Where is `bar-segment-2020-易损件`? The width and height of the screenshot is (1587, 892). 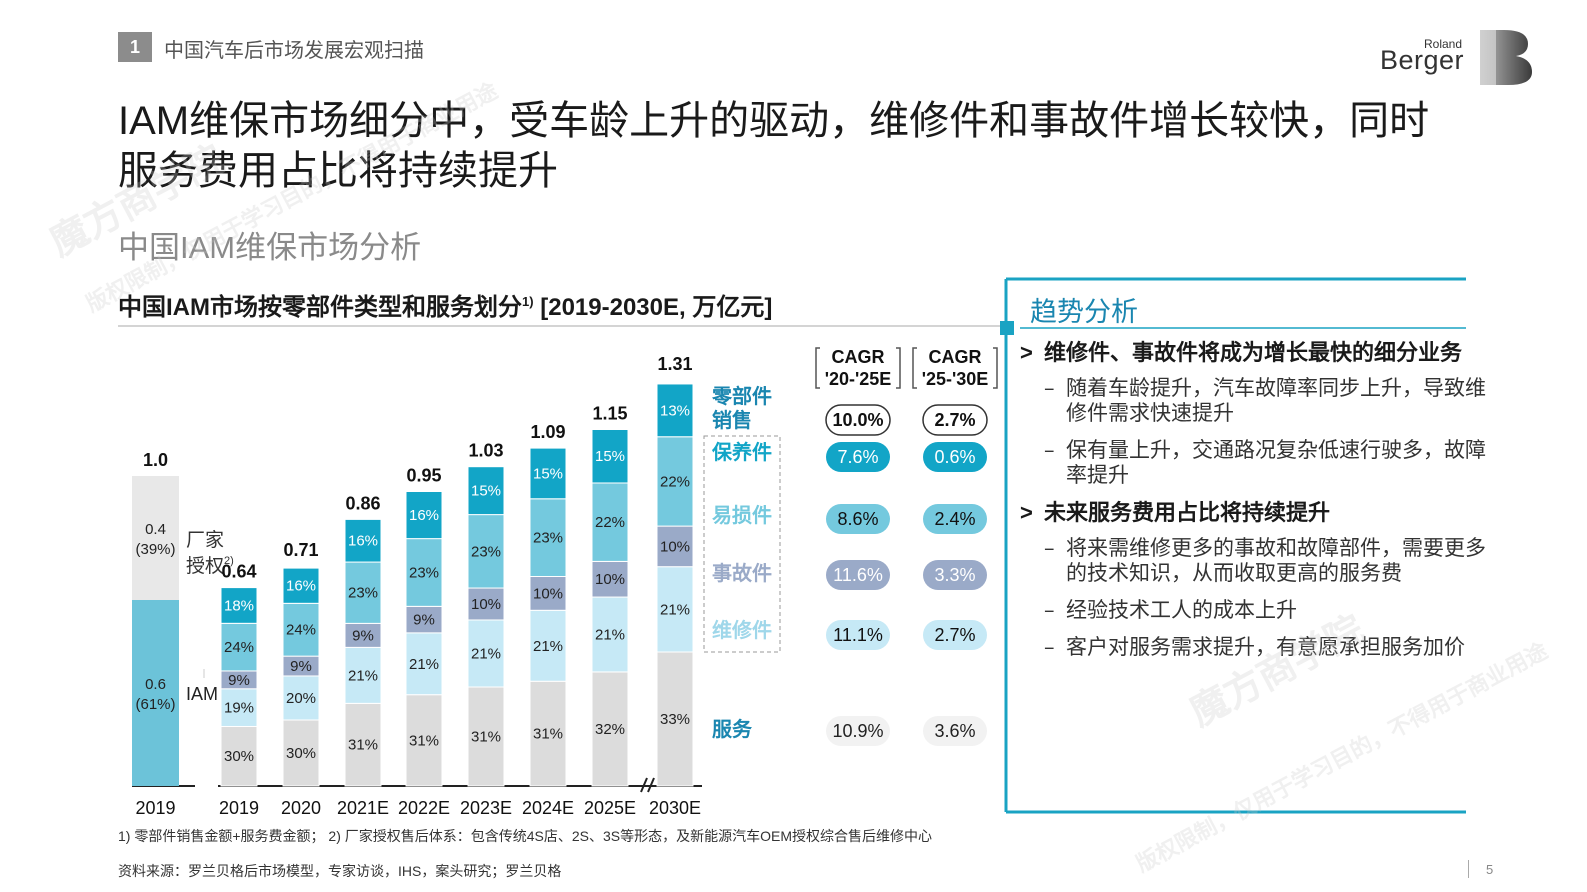 bar-segment-2020-易损件 is located at coordinates (301, 629).